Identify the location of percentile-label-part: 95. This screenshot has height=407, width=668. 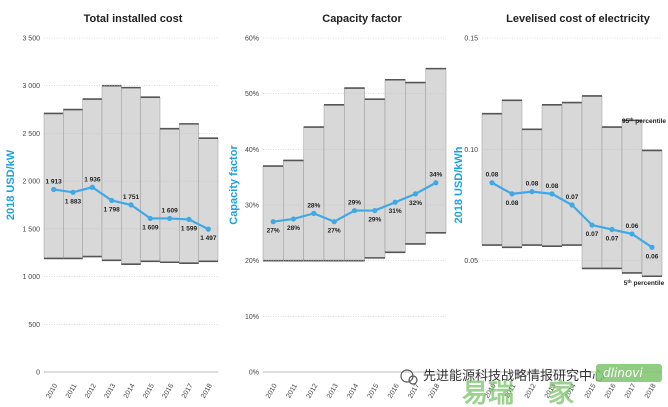
(626, 121).